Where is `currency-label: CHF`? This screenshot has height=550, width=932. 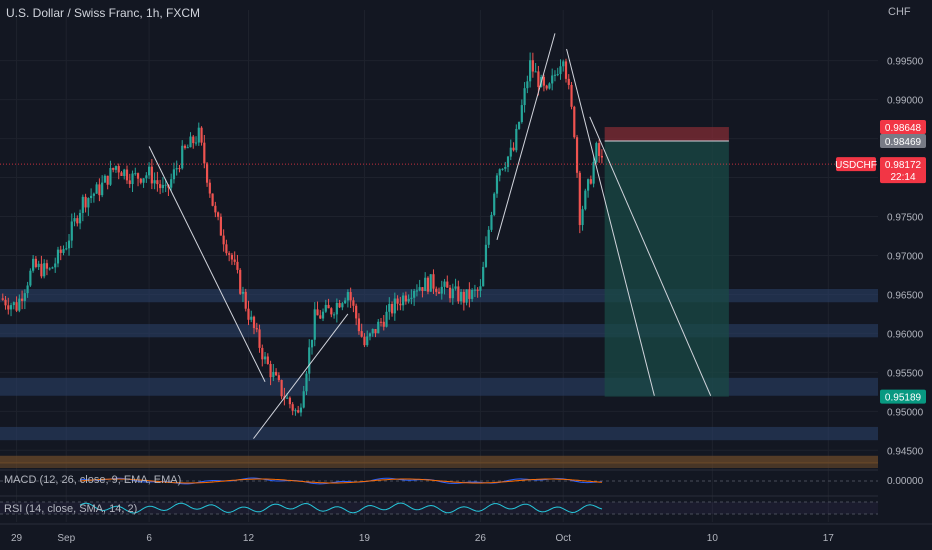 currency-label: CHF is located at coordinates (899, 12).